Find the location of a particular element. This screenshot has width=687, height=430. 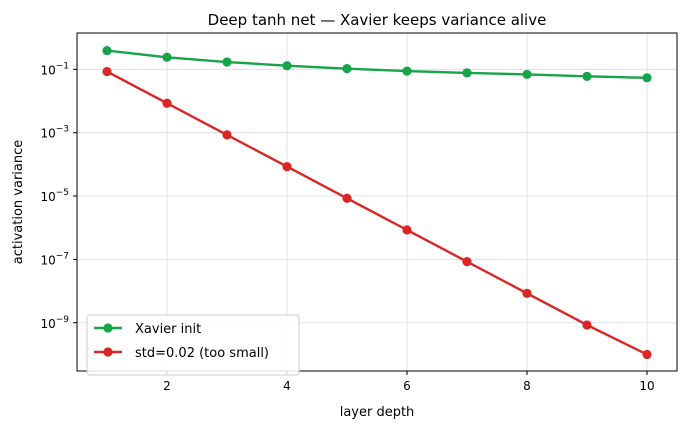

legend-box is located at coordinates (193, 345).